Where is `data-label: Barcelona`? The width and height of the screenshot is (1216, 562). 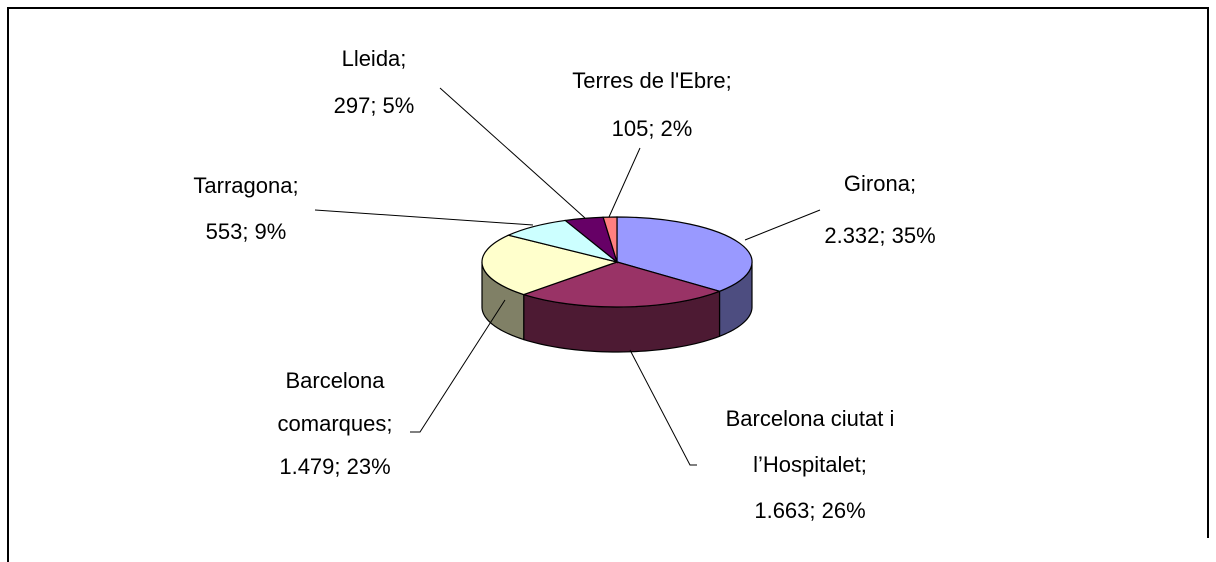 data-label: Barcelona is located at coordinates (335, 380).